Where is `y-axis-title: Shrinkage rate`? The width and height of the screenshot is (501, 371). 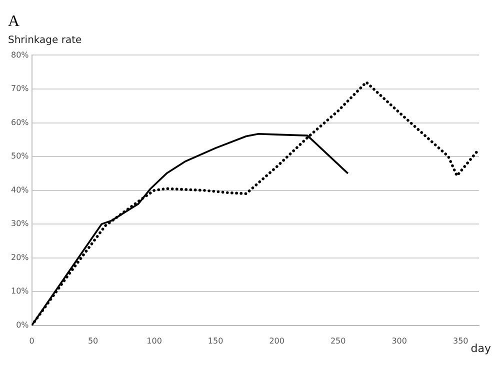
y-axis-title: Shrinkage rate is located at coordinates (45, 40).